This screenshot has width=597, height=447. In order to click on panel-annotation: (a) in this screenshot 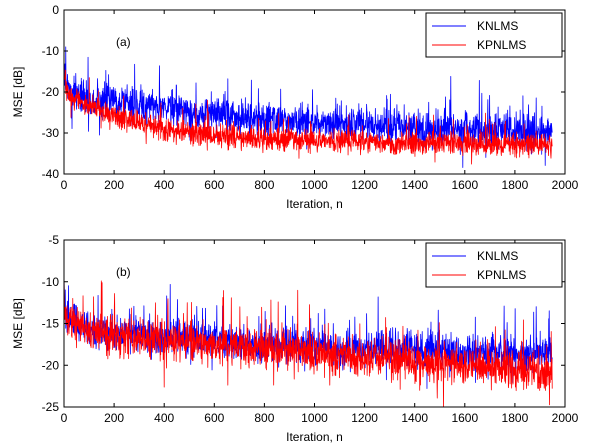, I will do `click(123, 42)`.